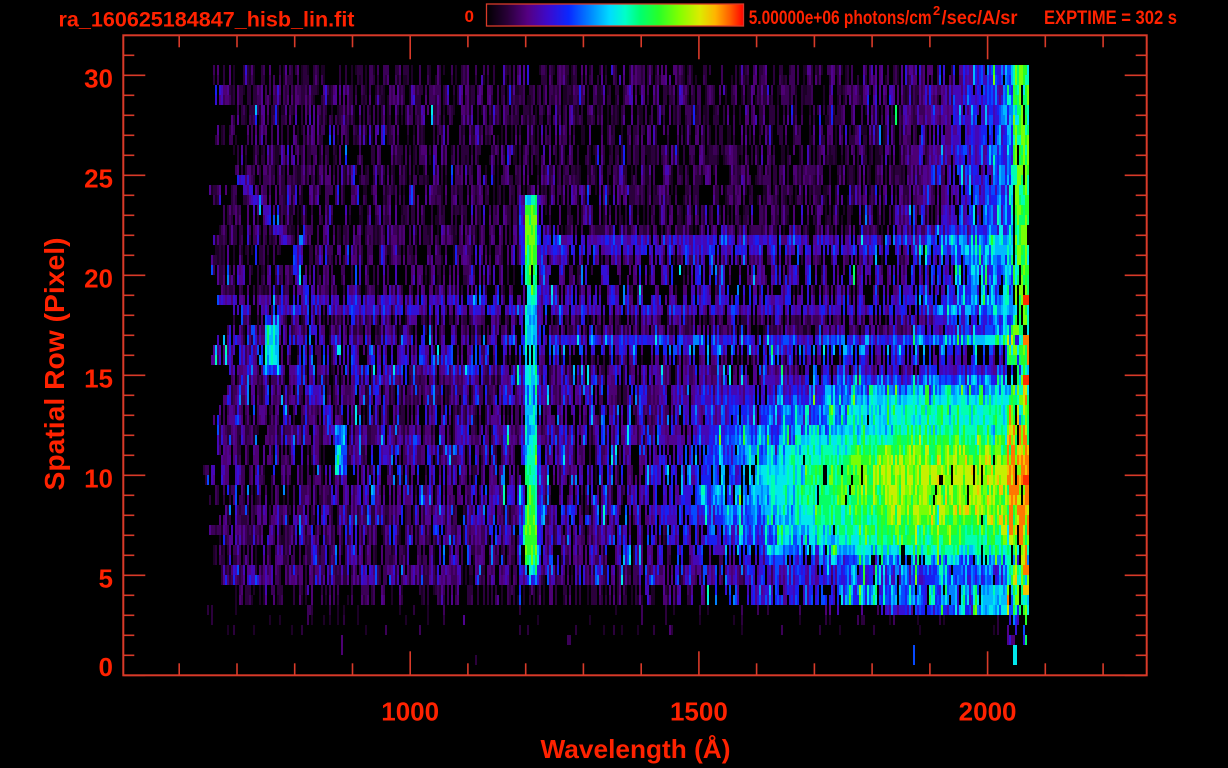 This screenshot has height=768, width=1228. What do you see at coordinates (207, 20) in the screenshot?
I see `svg-text: ra_160625184847_hisb_lin.fit` at bounding box center [207, 20].